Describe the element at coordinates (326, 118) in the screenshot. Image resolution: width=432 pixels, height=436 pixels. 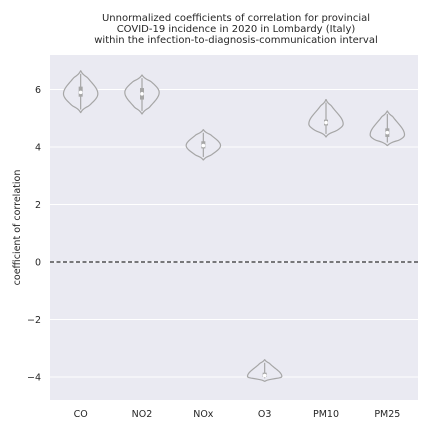
I see `violin-pm10` at that location.